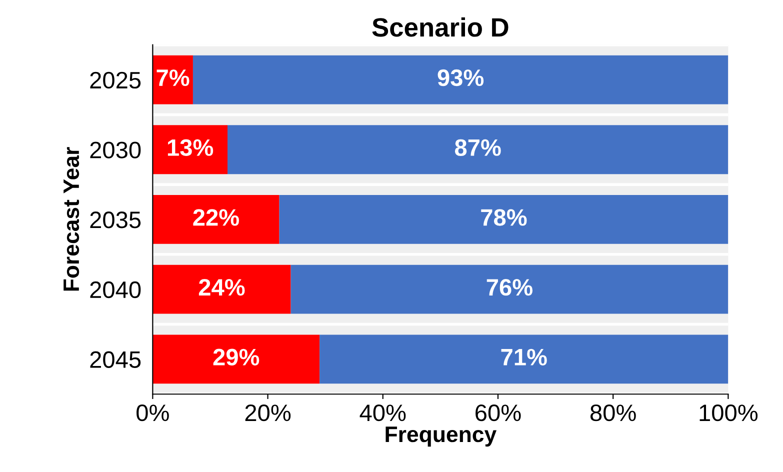 This screenshot has height=472, width=783. I want to click on data-label: 87%, so click(477, 147).